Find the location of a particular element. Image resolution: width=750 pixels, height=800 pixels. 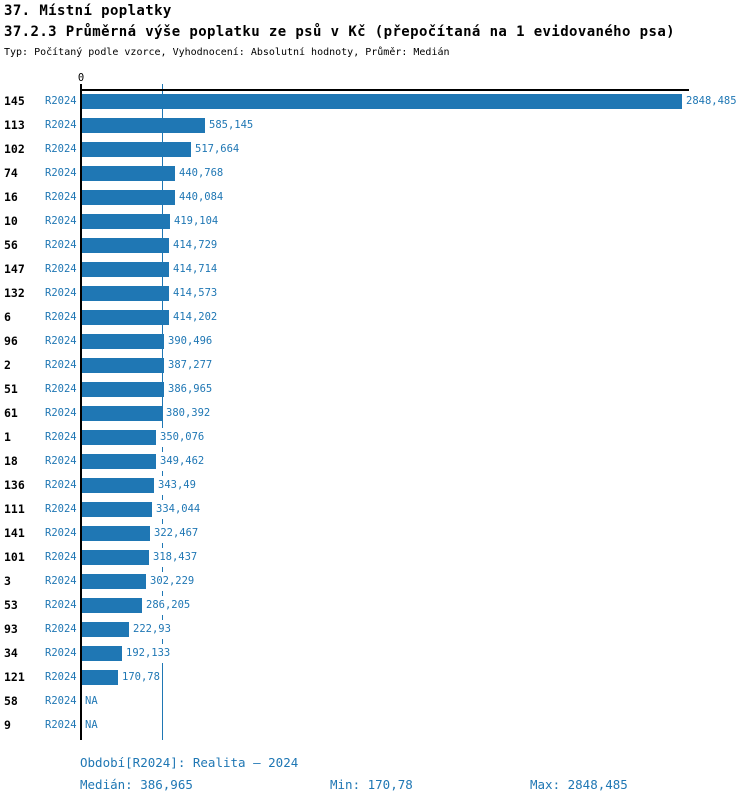

row-value-label: 350,076 is located at coordinates (182, 437).